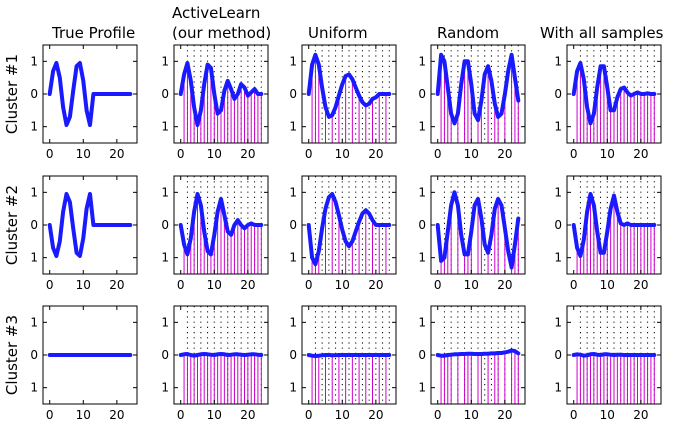 This screenshot has width=678, height=426. What do you see at coordinates (221, 33) in the screenshot?
I see `column-title-1-line-1: (our method)` at bounding box center [221, 33].